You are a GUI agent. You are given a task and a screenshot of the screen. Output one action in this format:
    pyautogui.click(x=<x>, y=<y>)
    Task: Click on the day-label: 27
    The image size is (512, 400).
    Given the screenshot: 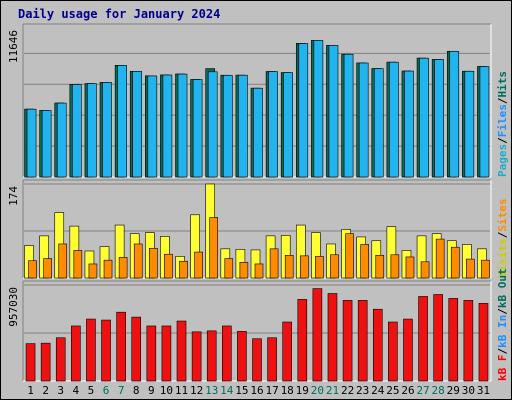 What is the action you would take?
    pyautogui.click(x=422, y=390)
    